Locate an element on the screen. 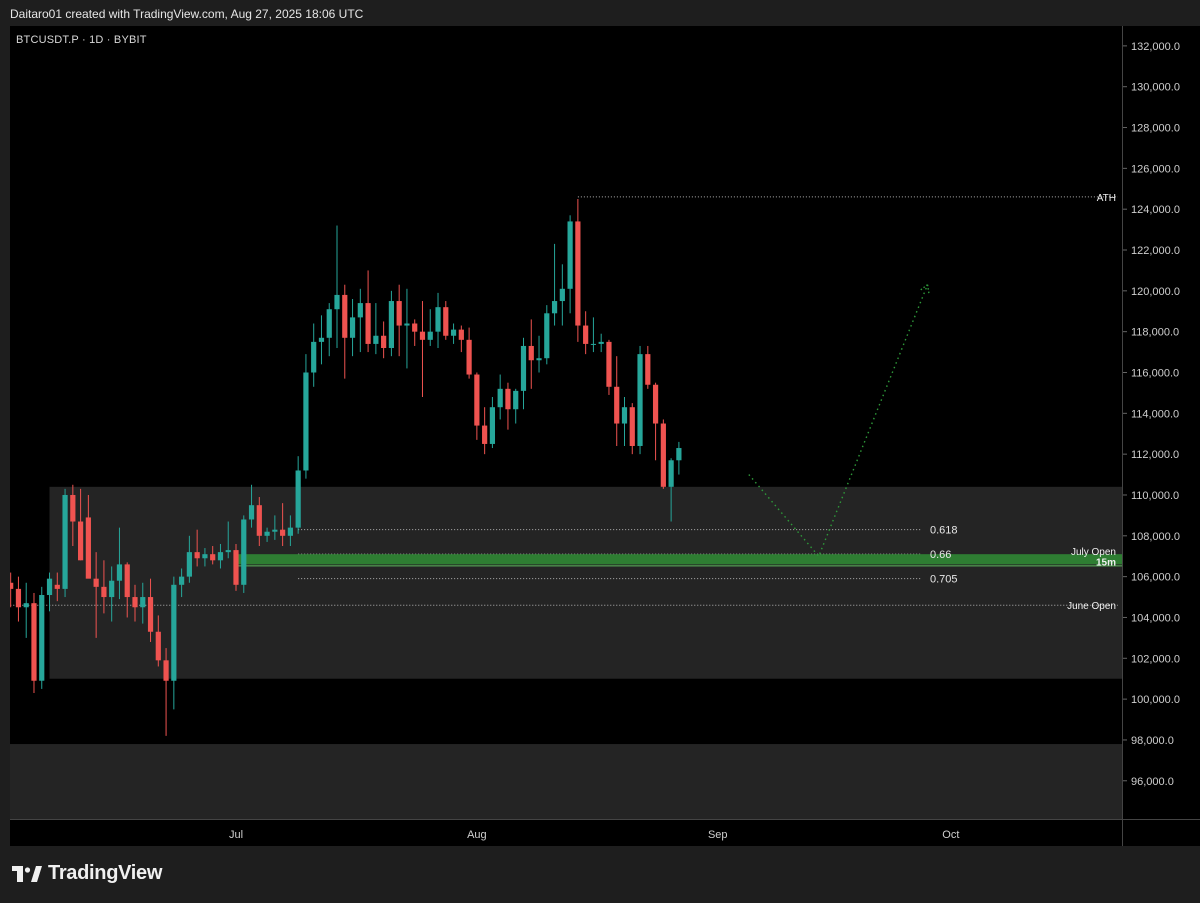  time-axis: Jul Aug Sep Oct is located at coordinates (566, 833).